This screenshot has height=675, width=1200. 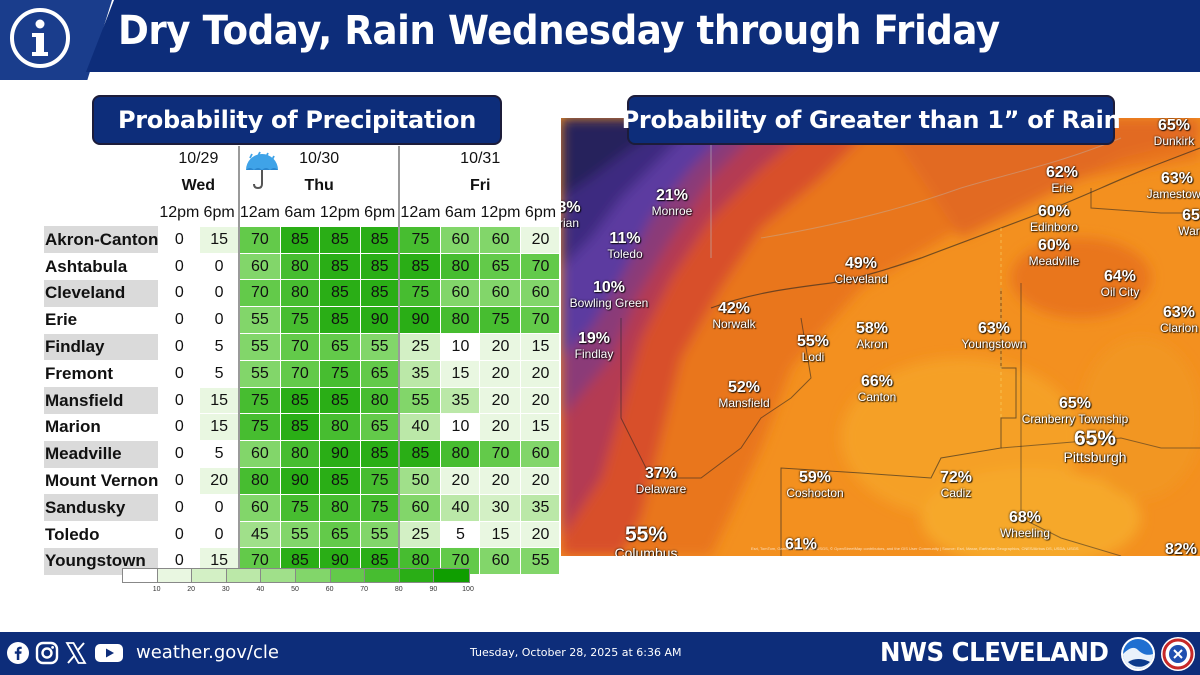 I want to click on map-city-name: Youngstown, so click(x=994, y=343).